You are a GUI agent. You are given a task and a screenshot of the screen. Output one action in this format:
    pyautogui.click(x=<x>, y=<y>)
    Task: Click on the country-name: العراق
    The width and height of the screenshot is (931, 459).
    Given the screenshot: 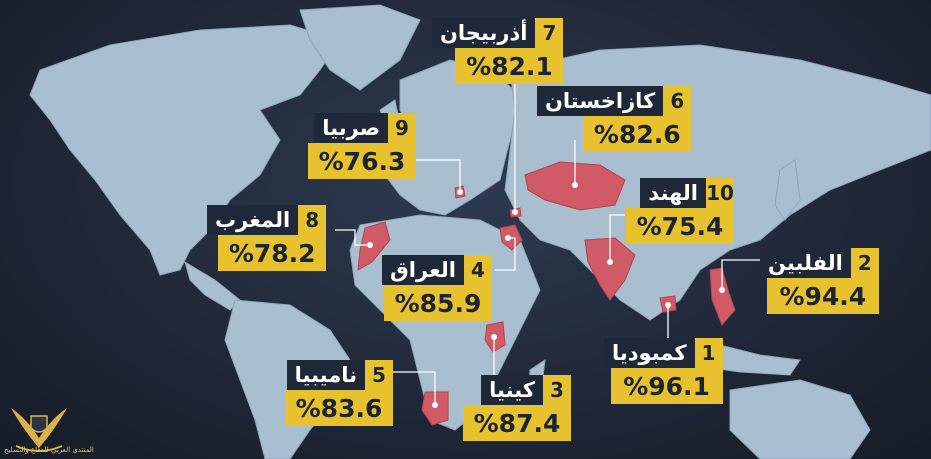 What is the action you would take?
    pyautogui.click(x=423, y=270)
    